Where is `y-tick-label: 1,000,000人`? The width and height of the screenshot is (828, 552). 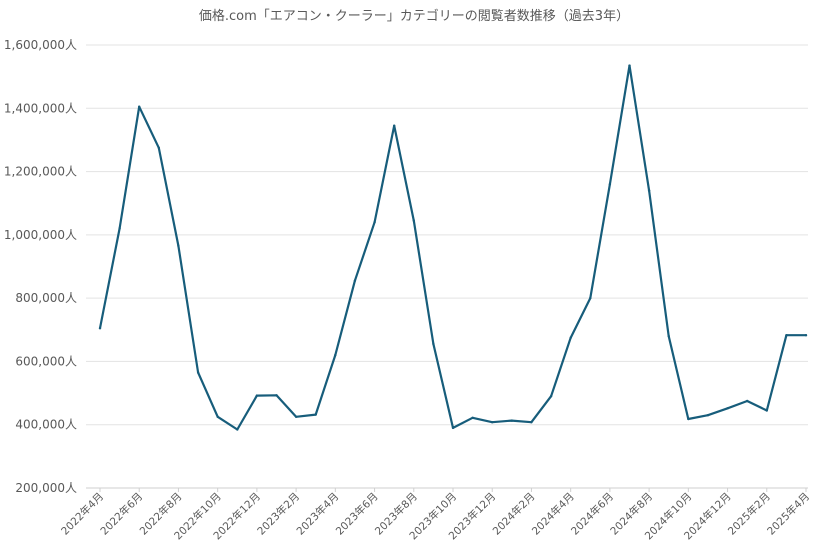 y-tick-label: 1,000,000人 is located at coordinates (40, 235).